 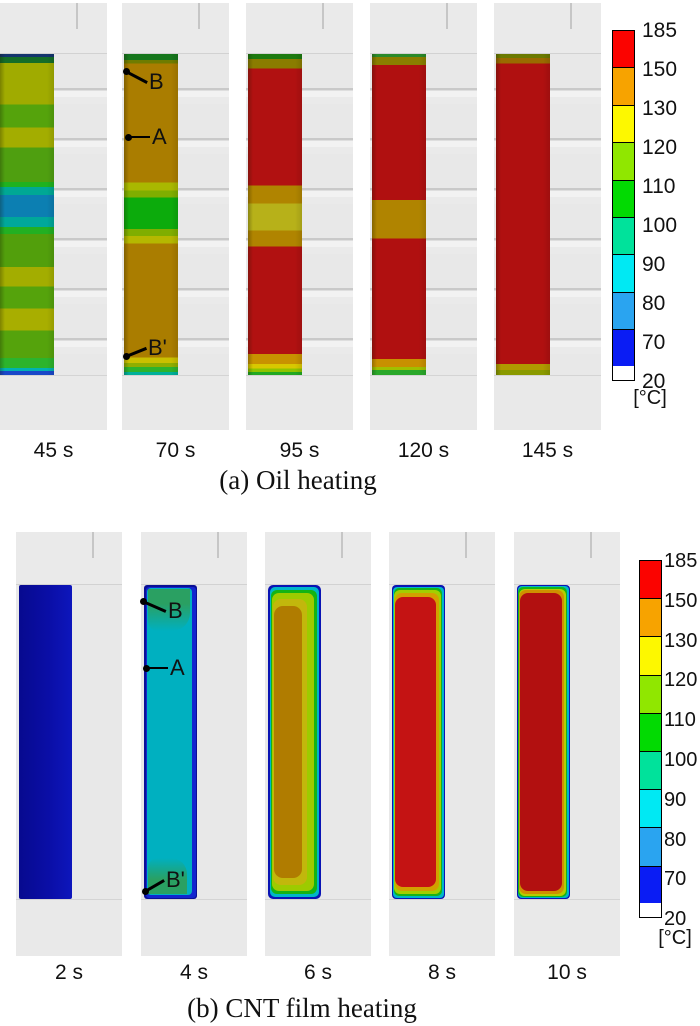 I want to click on time-label-2s: 2 s, so click(x=68, y=972).